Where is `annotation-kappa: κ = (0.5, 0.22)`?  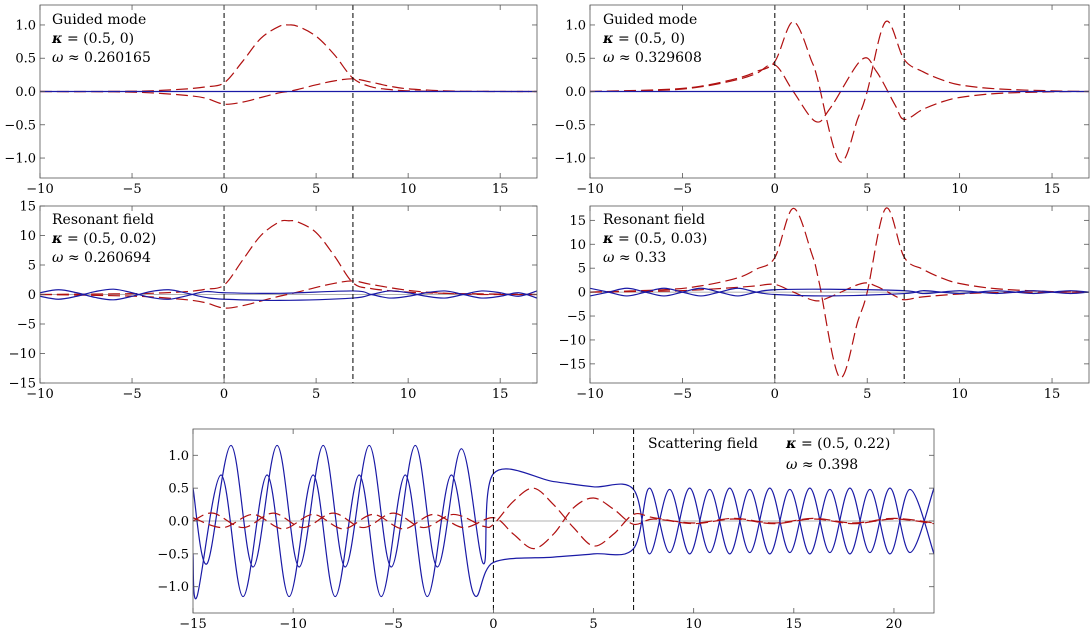 annotation-kappa: κ = (0.5, 0.22) is located at coordinates (837, 444).